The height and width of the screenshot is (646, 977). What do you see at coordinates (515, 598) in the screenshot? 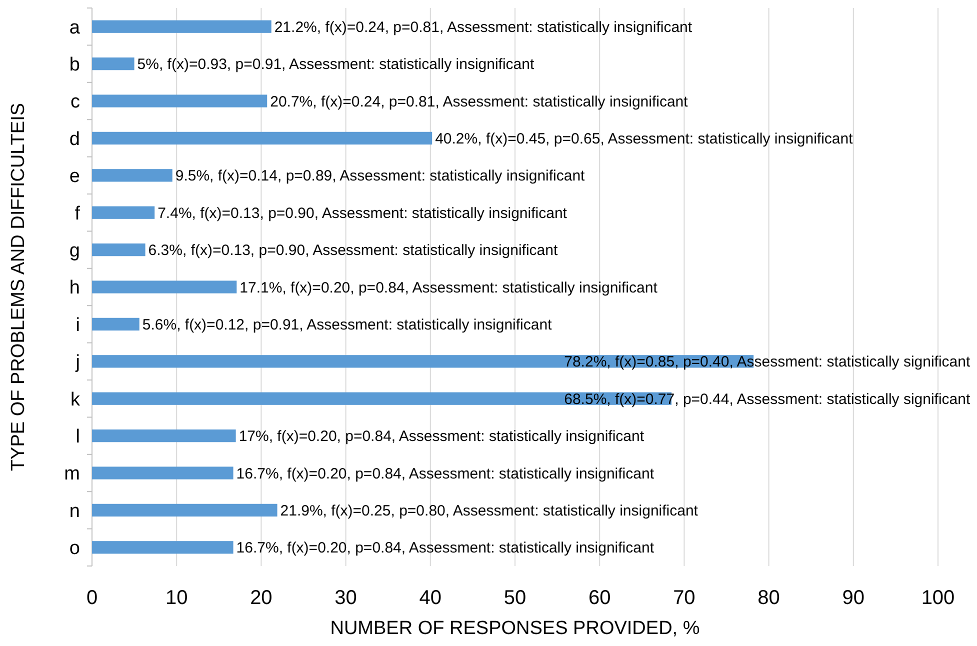
I see `x-tick-label: 50` at bounding box center [515, 598].